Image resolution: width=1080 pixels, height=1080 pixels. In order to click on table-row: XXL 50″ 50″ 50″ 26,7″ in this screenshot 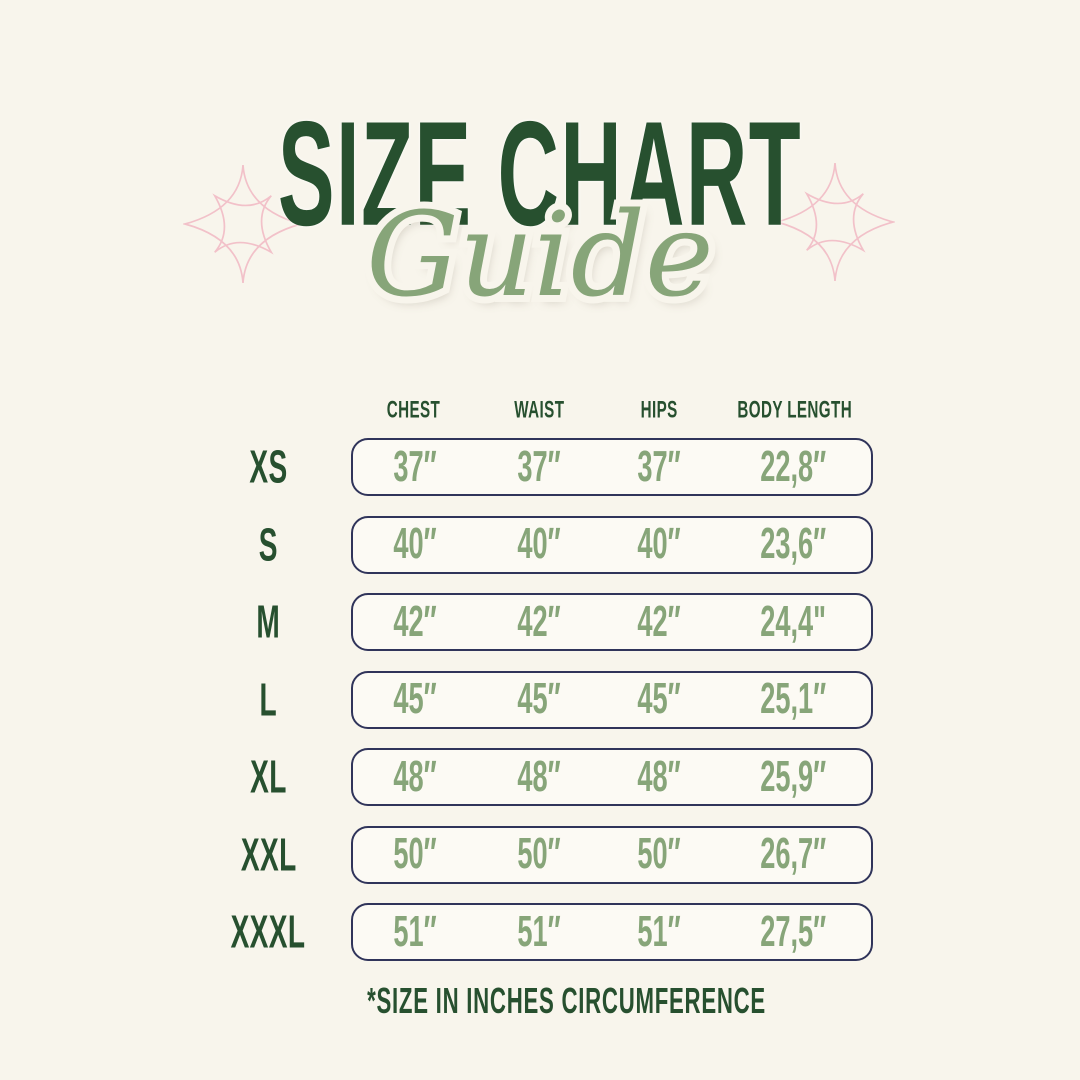, I will do `click(540, 854)`.